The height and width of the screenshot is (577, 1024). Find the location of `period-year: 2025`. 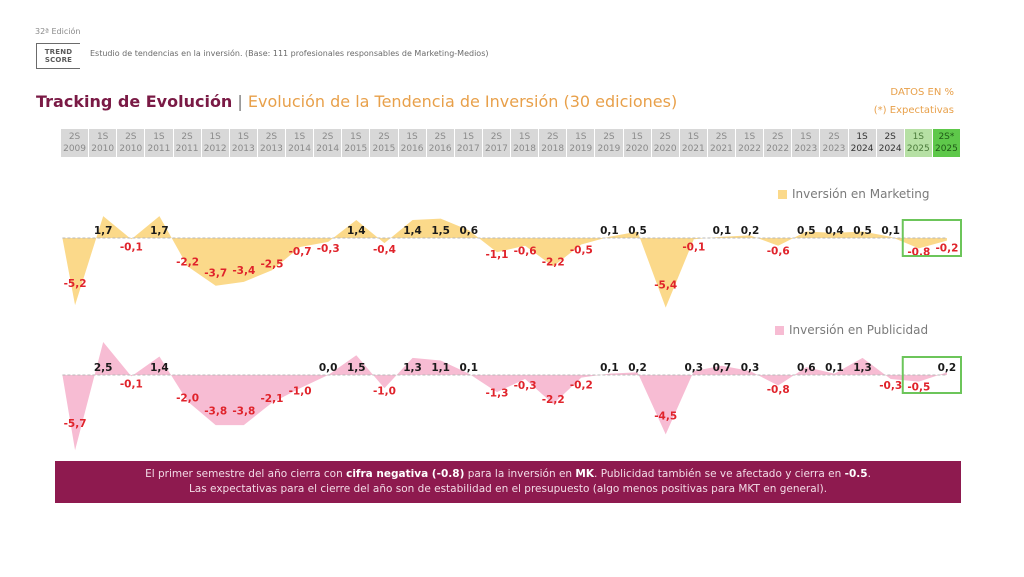

period-year: 2025 is located at coordinates (946, 149).